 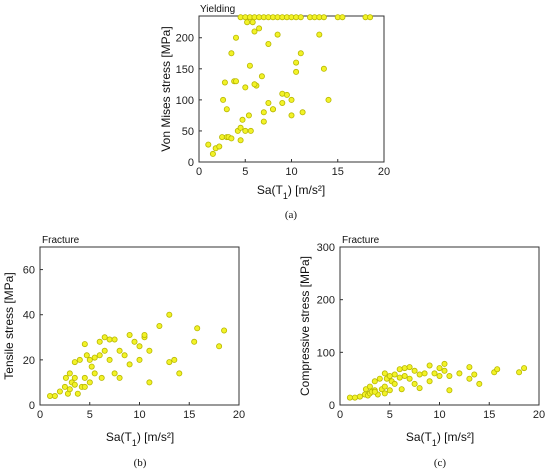 I want to click on panel-c-xtick-label: 5, so click(x=390, y=415).